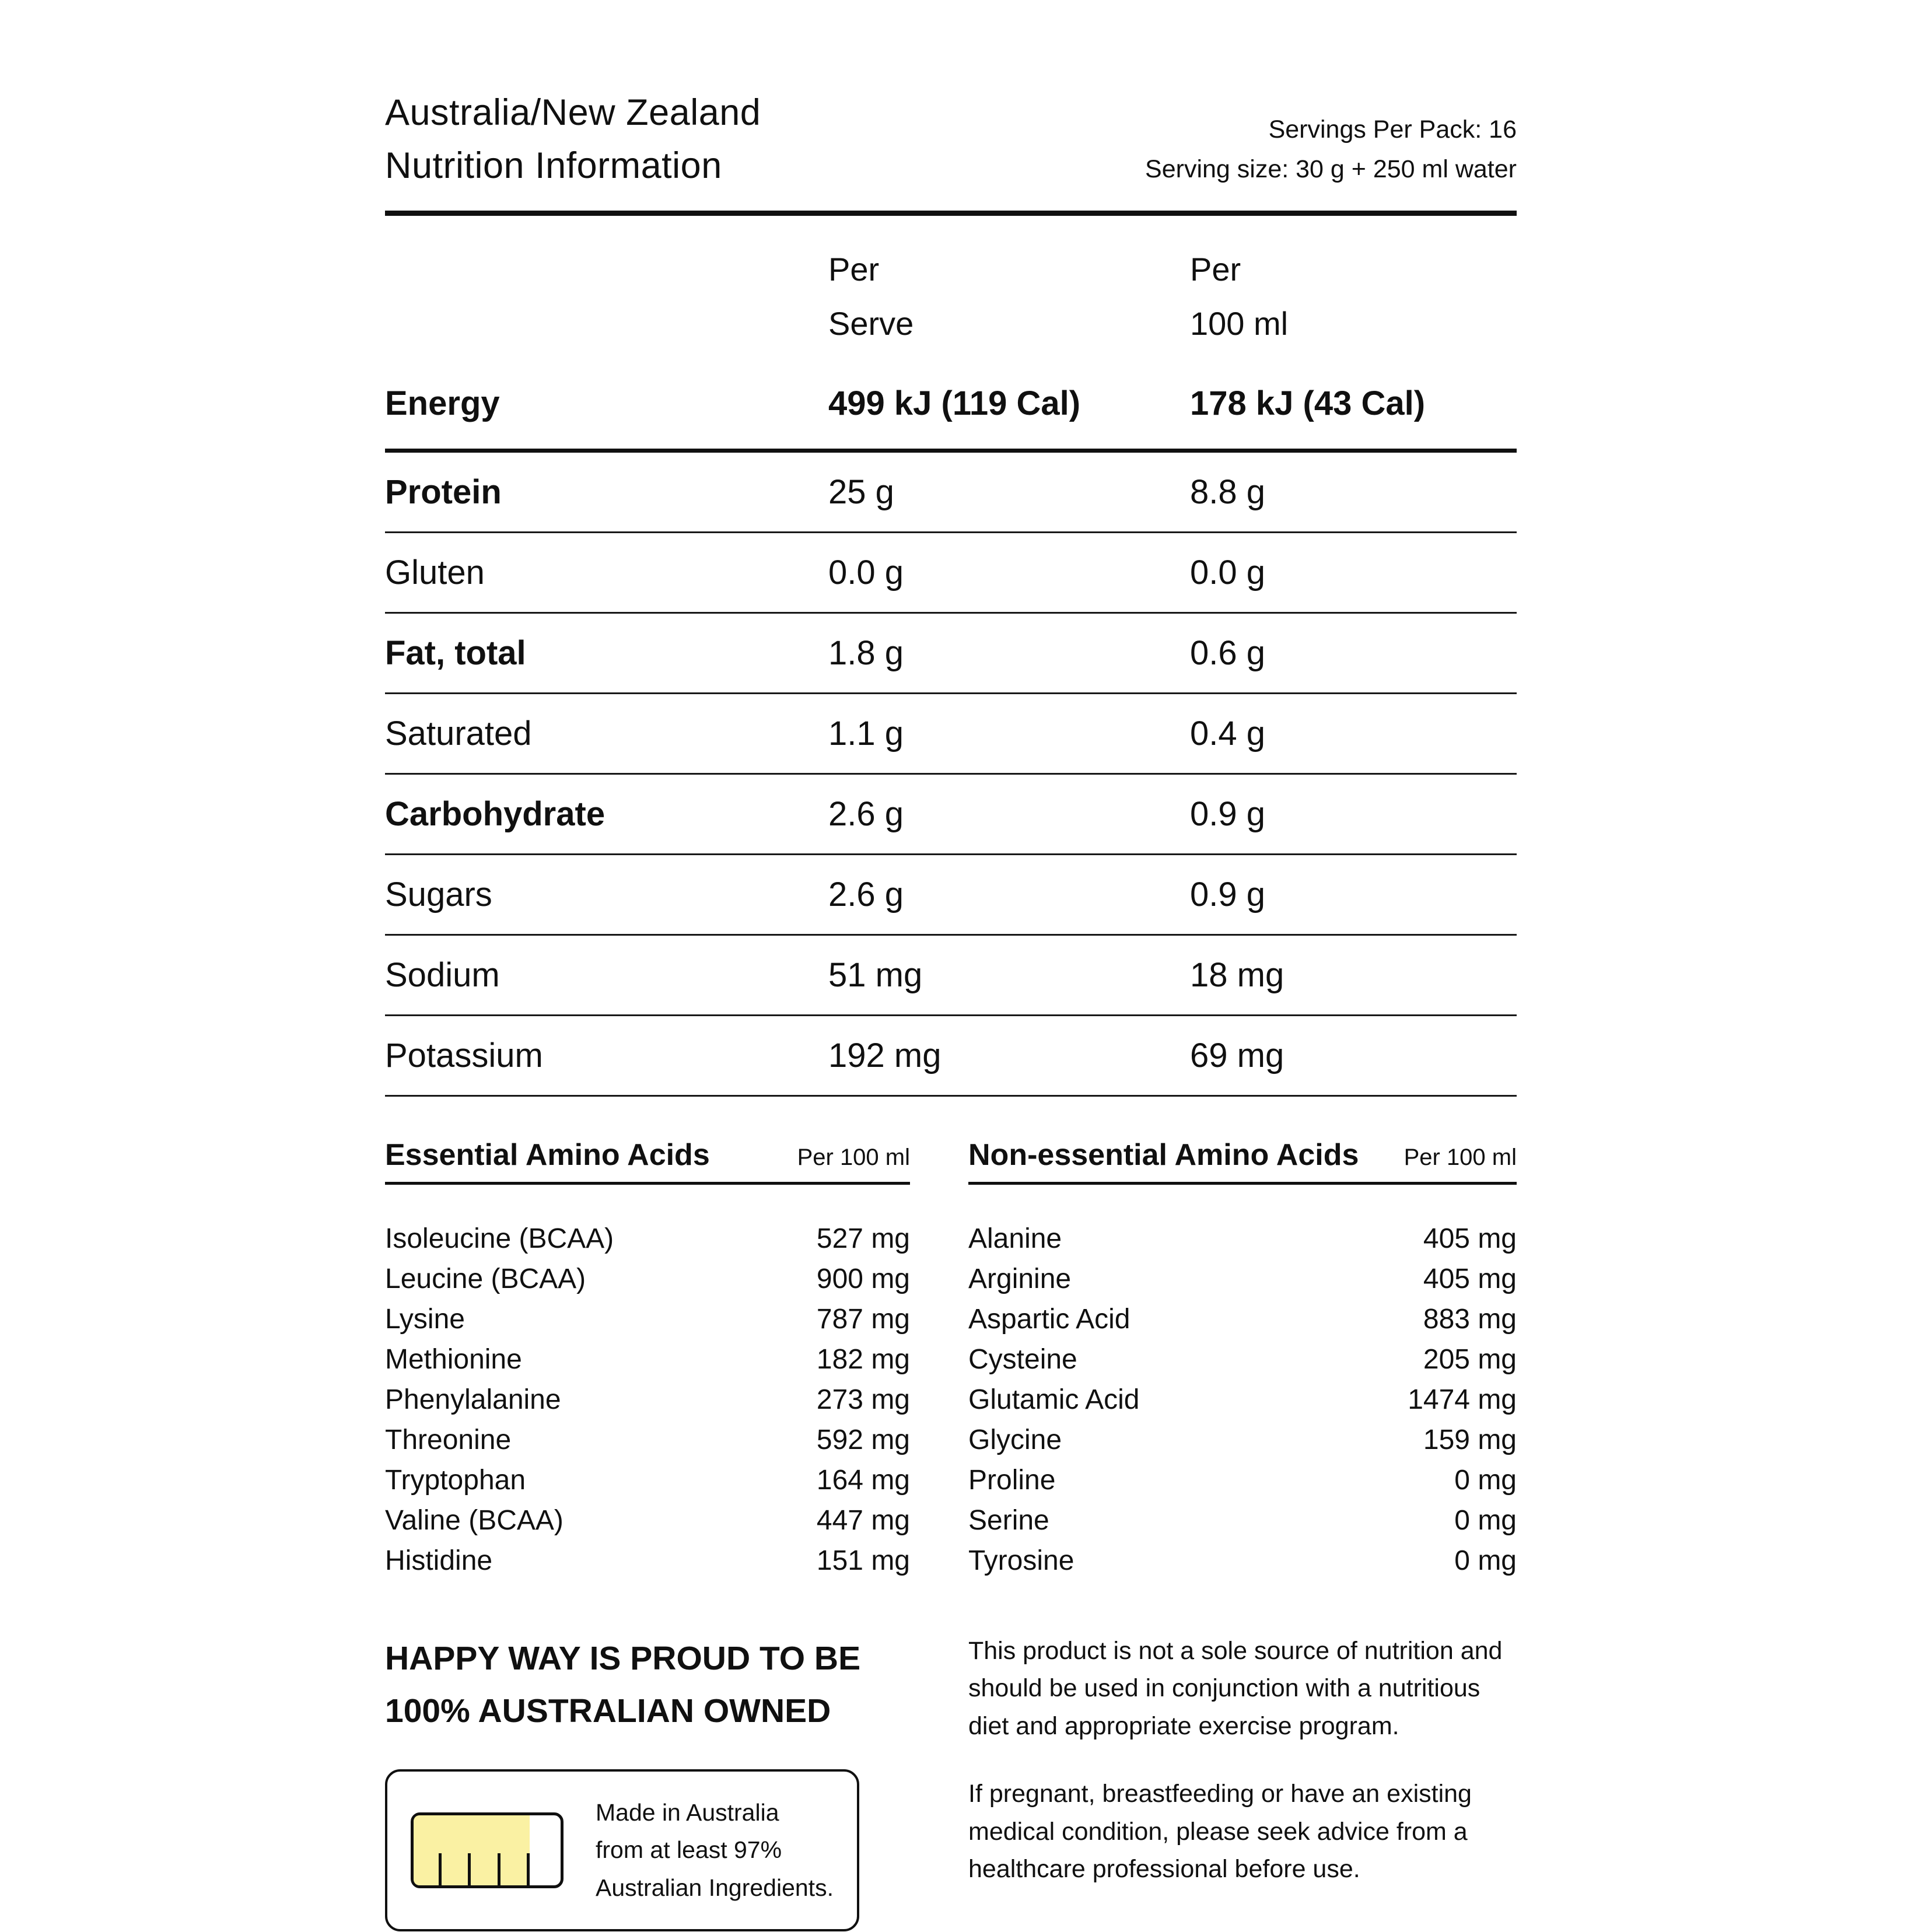  What do you see at coordinates (954, 403) in the screenshot?
I see `per-serve-value: 499 kJ (119 Cal)` at bounding box center [954, 403].